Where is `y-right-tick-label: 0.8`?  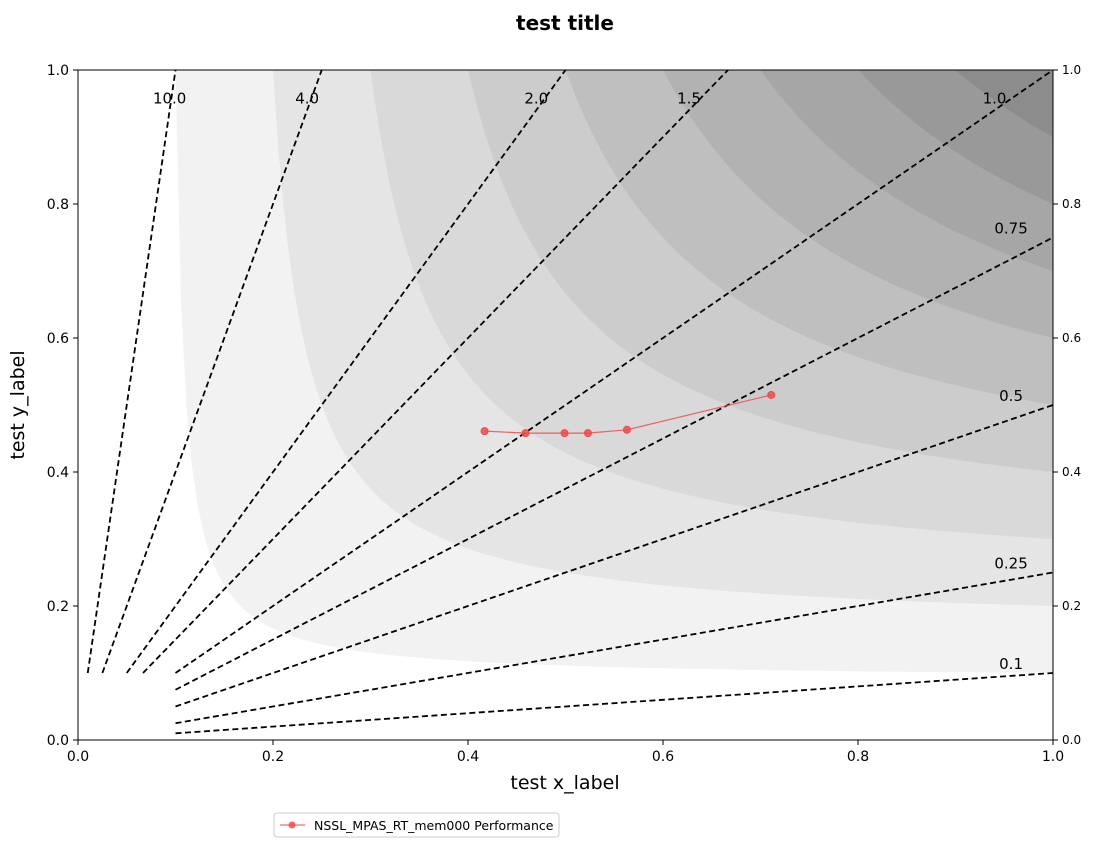
y-right-tick-label: 0.8 is located at coordinates (1071, 204).